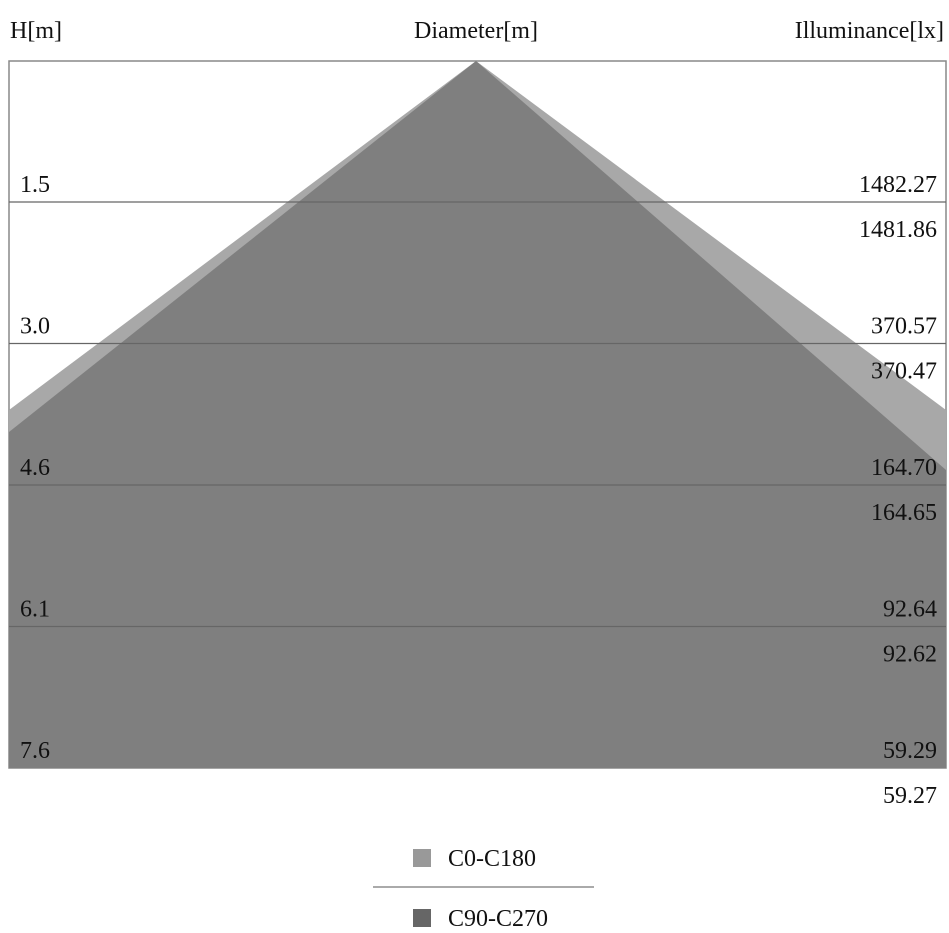  I want to click on illuminance-c90: 370.47, so click(904, 372).